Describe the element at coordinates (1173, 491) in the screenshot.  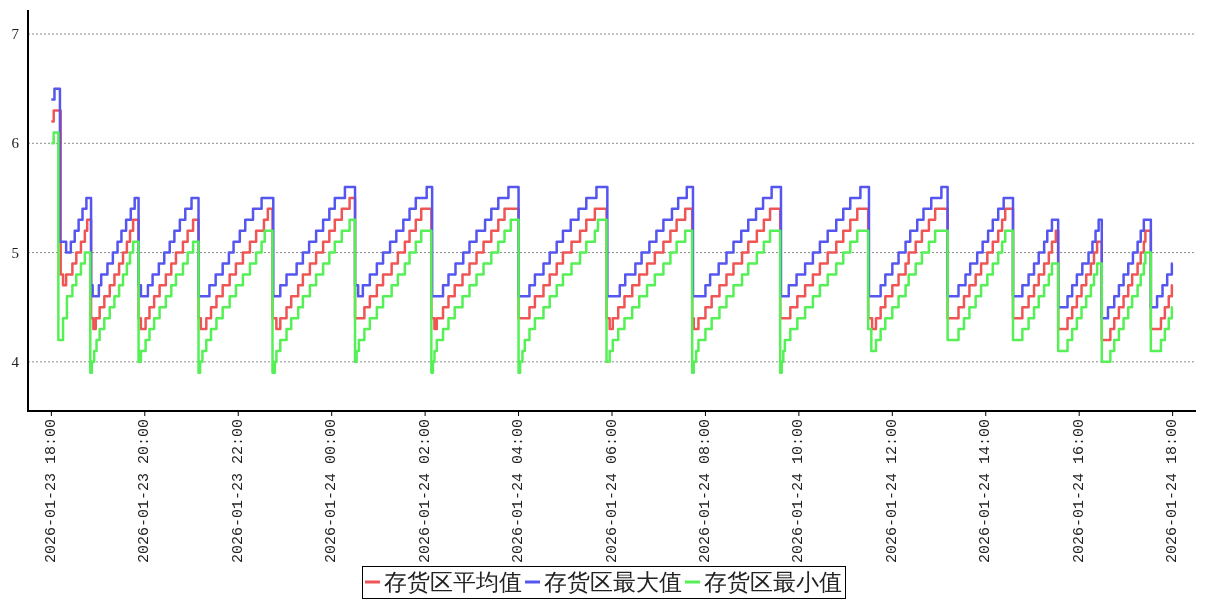
I see `x-tick-label: 2026-01-24 18:00` at that location.